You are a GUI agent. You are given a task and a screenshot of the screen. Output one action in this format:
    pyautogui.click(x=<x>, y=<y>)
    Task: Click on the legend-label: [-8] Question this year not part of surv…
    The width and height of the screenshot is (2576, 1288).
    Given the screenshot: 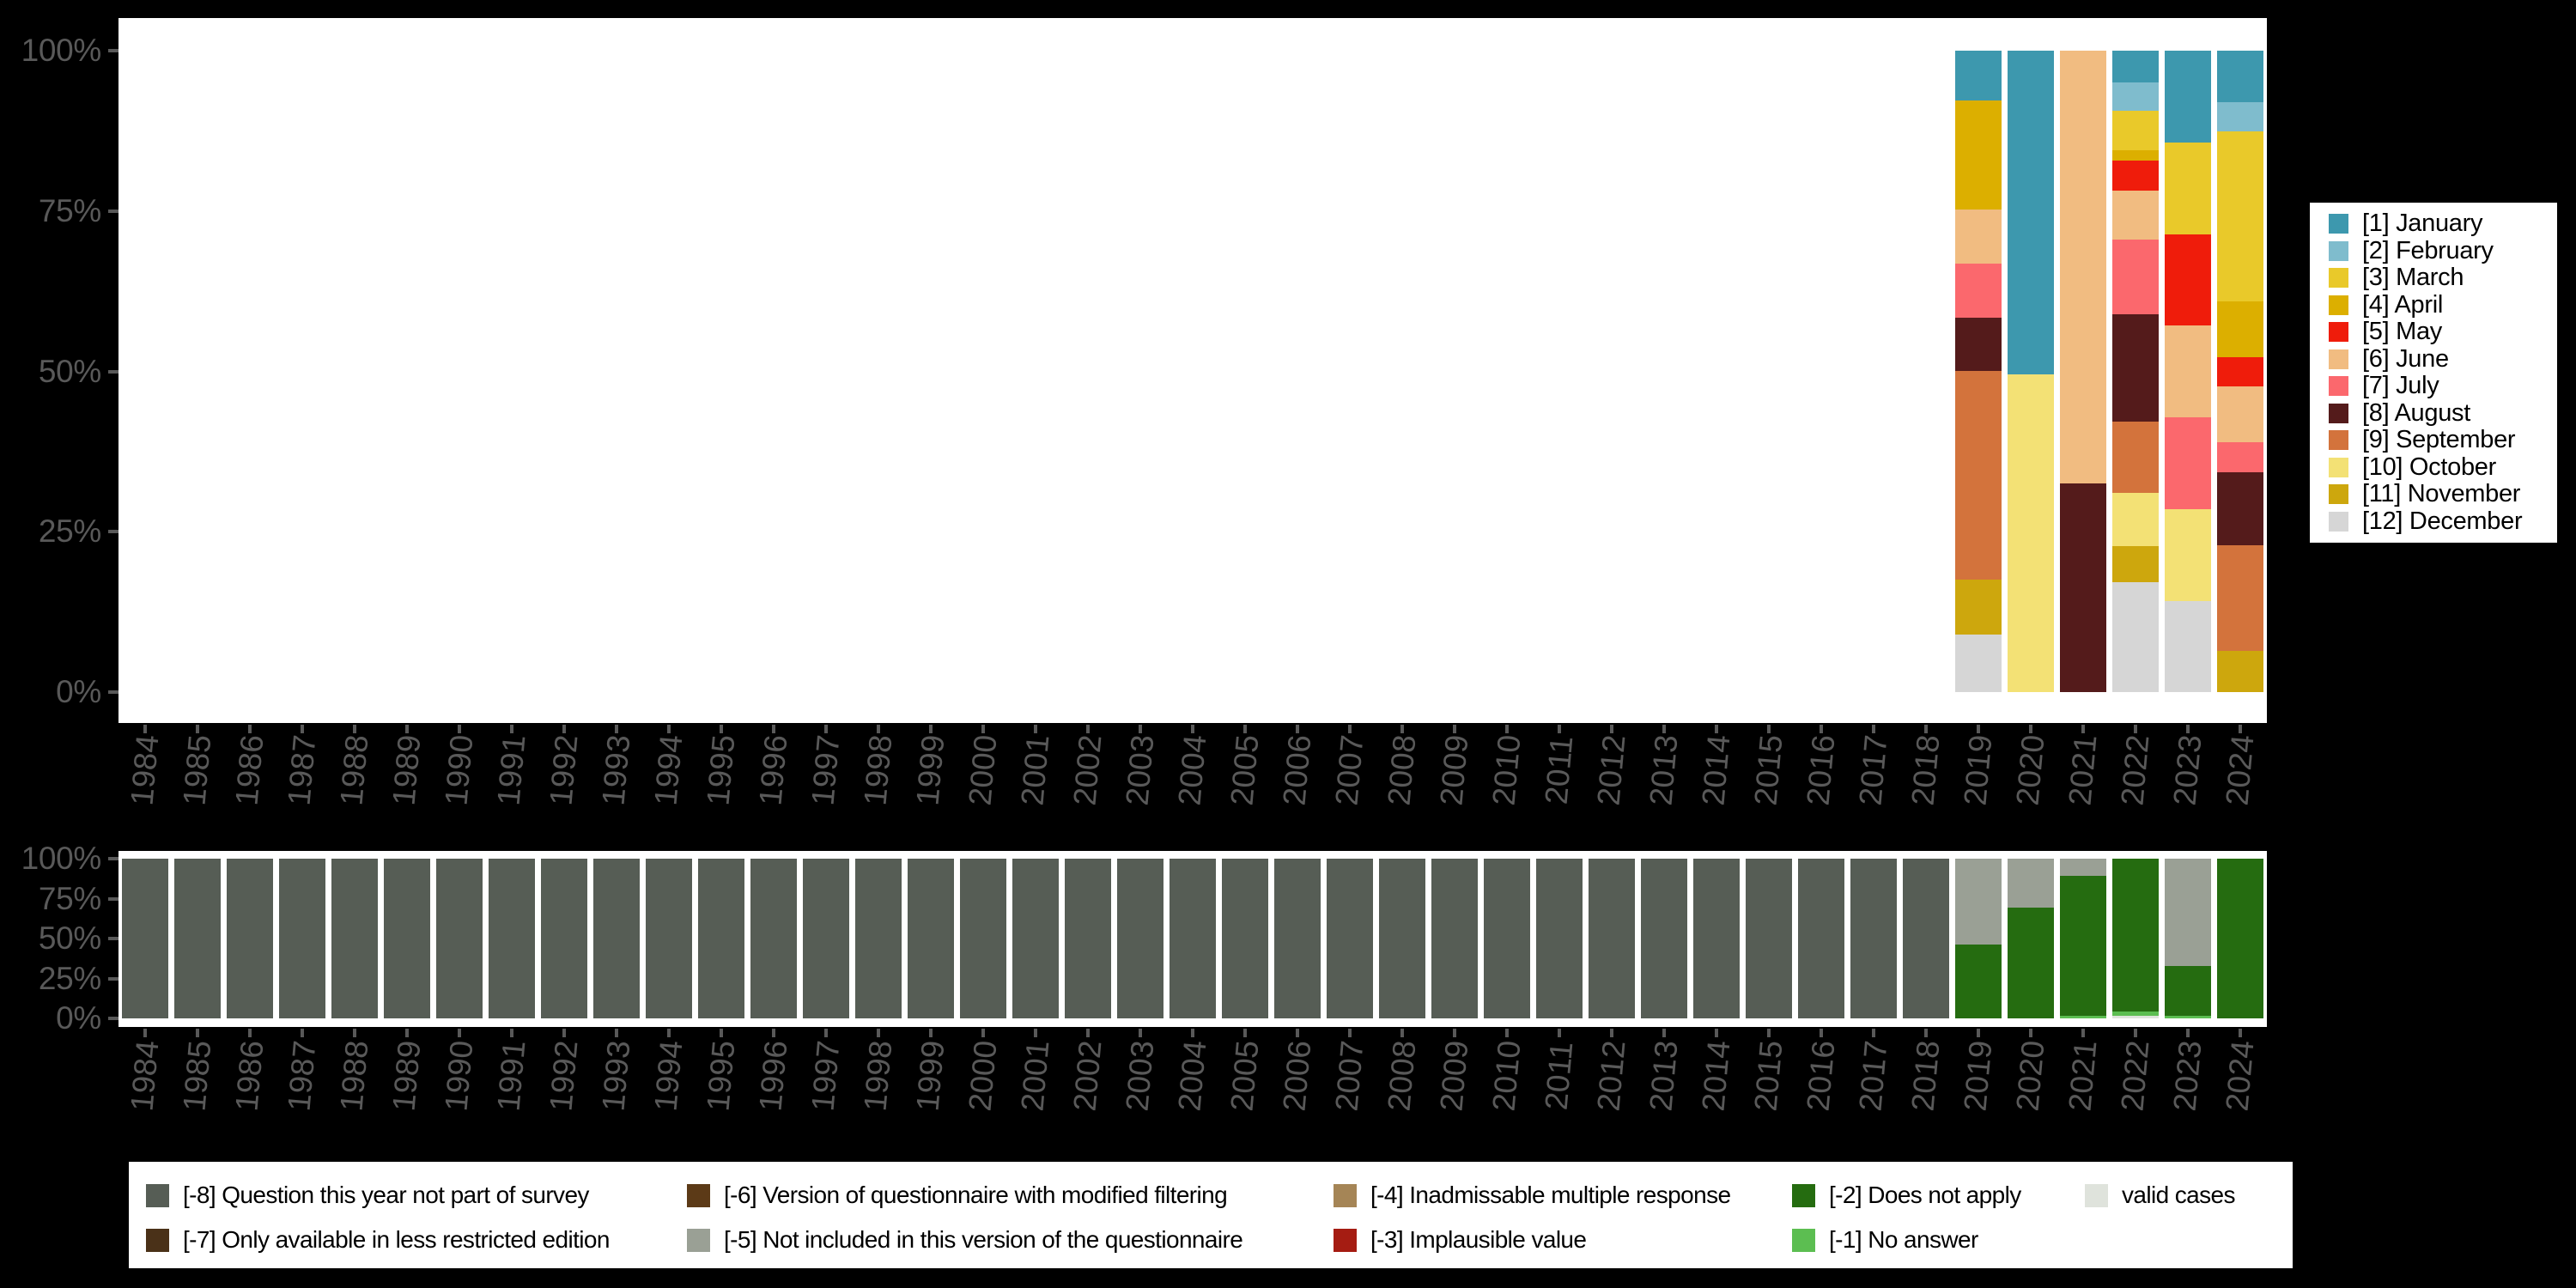 What is the action you would take?
    pyautogui.click(x=386, y=1195)
    